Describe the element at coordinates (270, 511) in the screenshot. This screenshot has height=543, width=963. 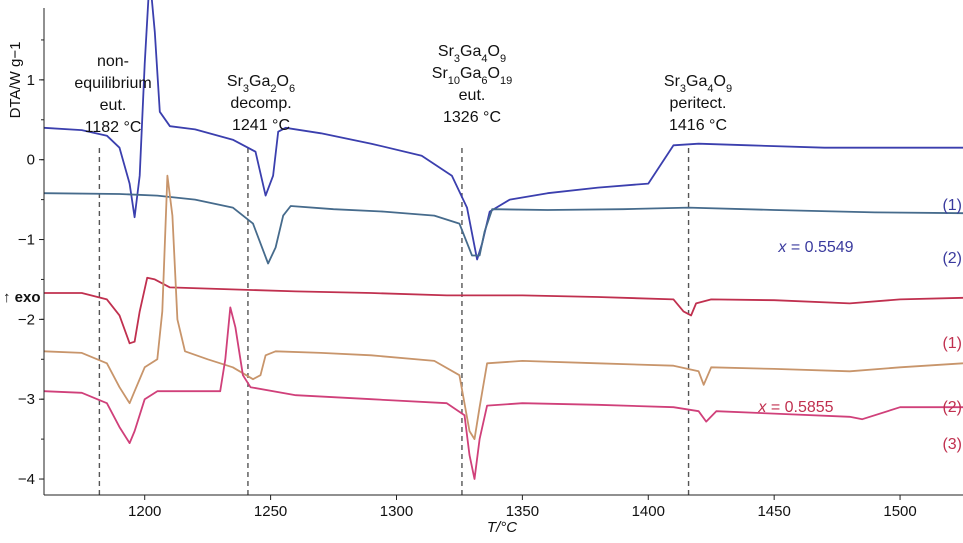
I see `x-tick-label-1: 1250` at that location.